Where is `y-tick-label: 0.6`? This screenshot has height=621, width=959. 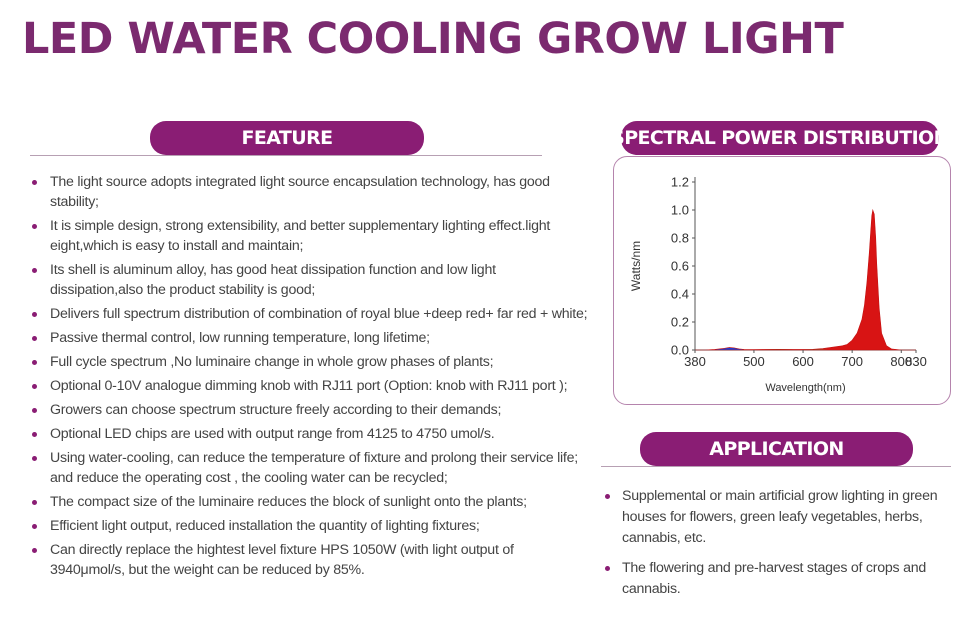
y-tick-label: 0.6 is located at coordinates (680, 266).